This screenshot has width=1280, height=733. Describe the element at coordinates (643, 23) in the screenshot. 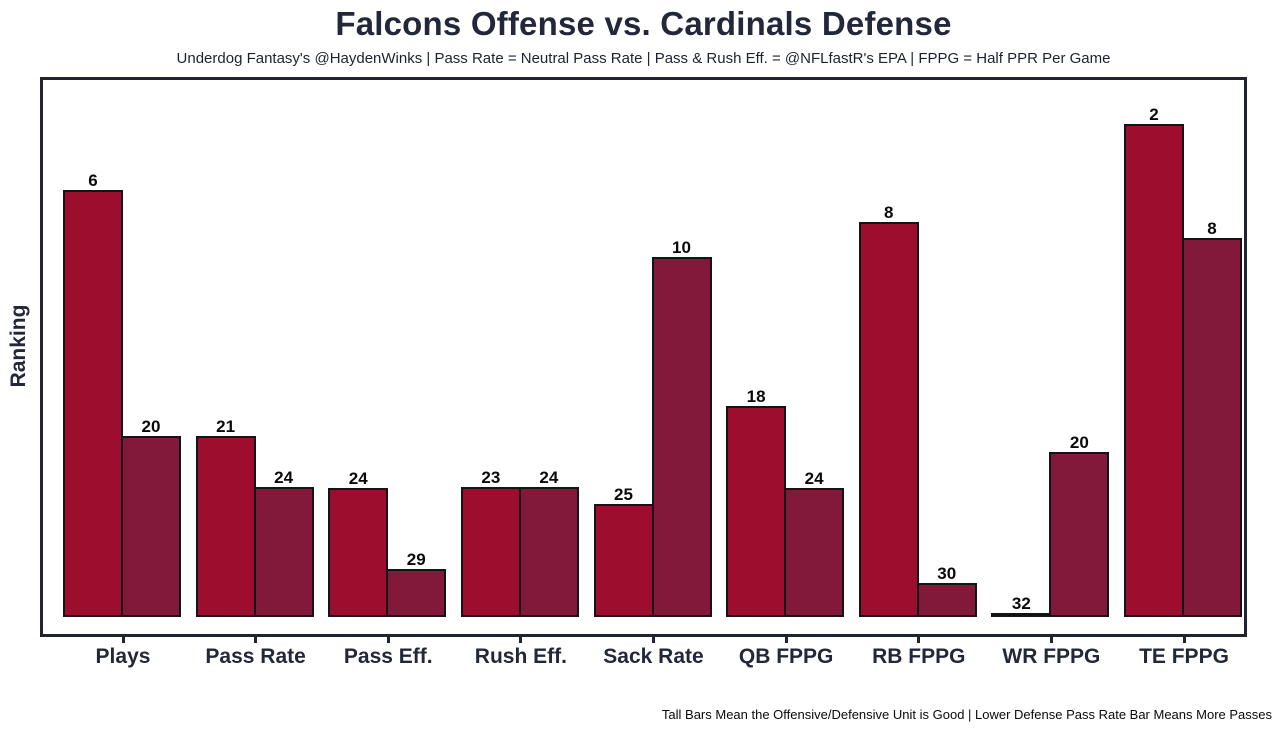

I see `chart-title: Falcons Offense vs. Cardinals Defense` at that location.